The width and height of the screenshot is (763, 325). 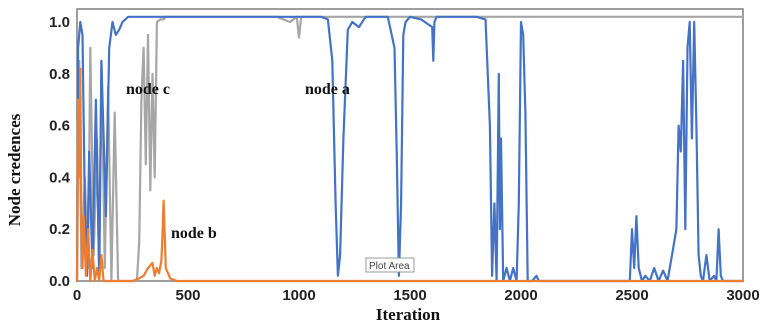 What do you see at coordinates (59, 281) in the screenshot?
I see `y-tick-label: 0.0` at bounding box center [59, 281].